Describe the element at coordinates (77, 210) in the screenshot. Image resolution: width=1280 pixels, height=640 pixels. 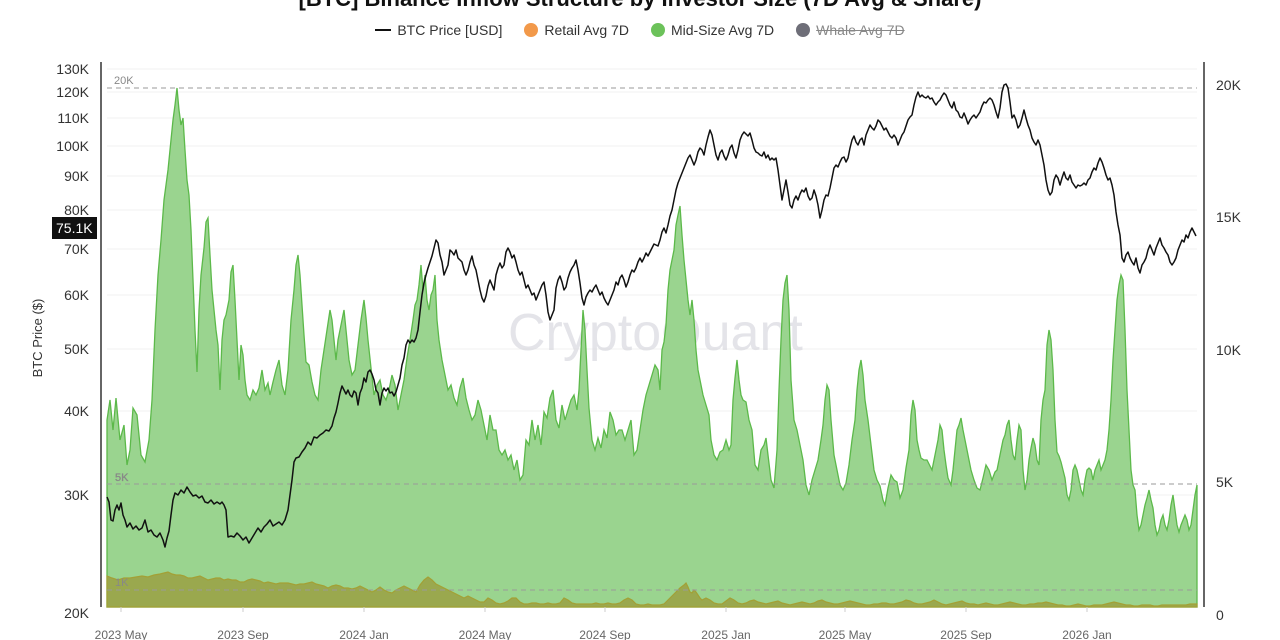
I see `svg-text: 80K` at that location.